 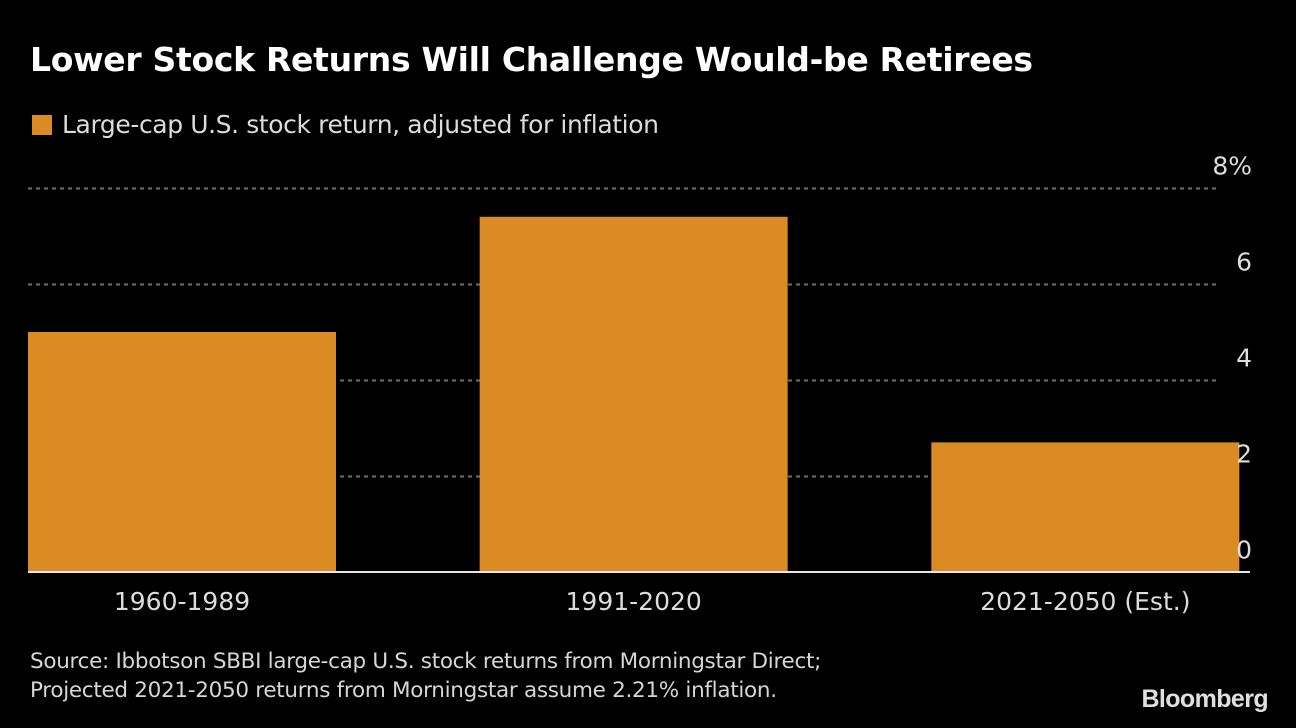 I want to click on x-tick-label-0: 1960-1989, so click(x=182, y=601).